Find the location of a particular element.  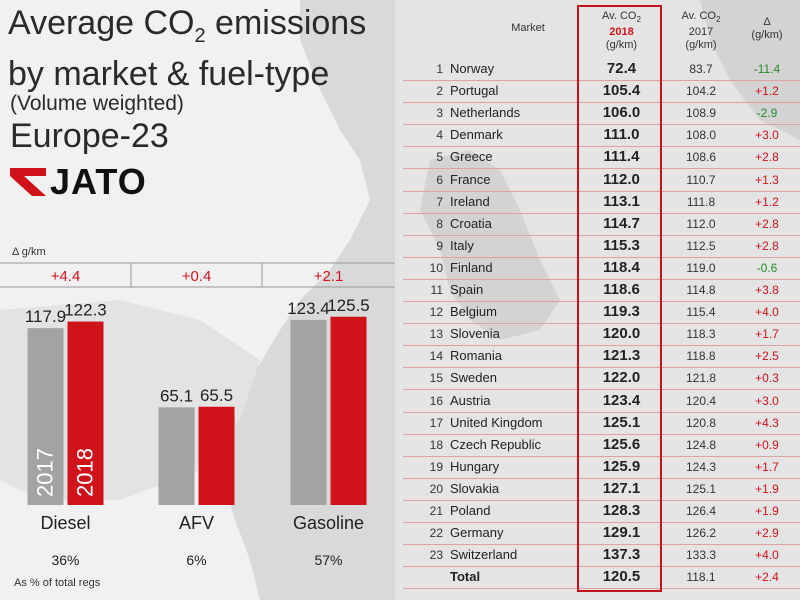

table-row: 14 Romania 121.3 118.8 +2.5 is located at coordinates (601, 357).